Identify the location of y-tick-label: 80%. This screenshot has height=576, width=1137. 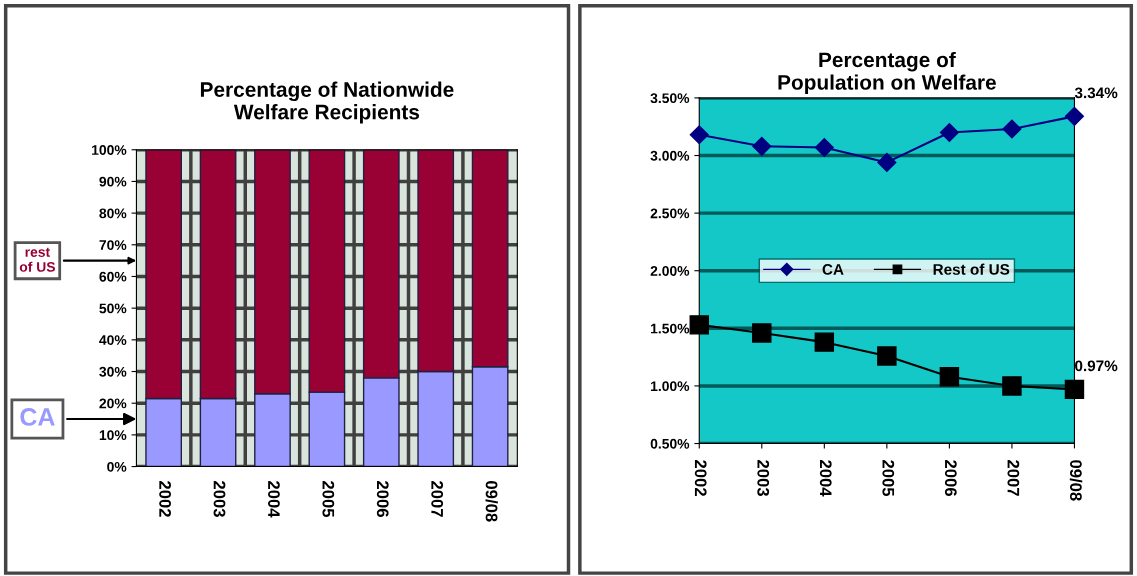
(113, 213).